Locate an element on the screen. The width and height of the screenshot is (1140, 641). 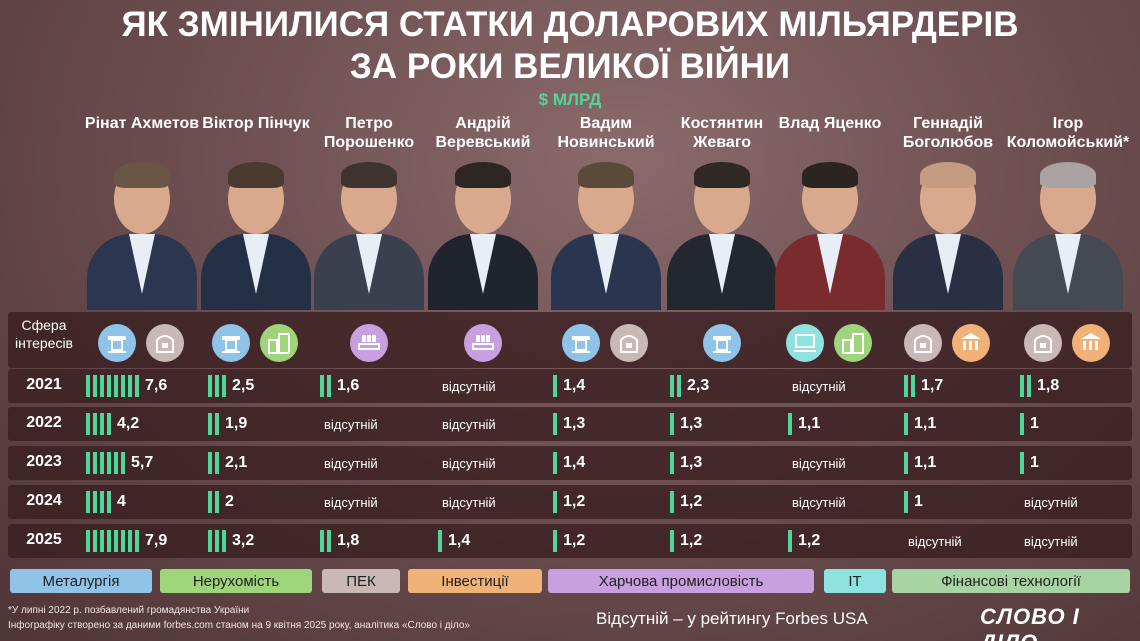
value-cell: 4,2 is located at coordinates (112, 424).